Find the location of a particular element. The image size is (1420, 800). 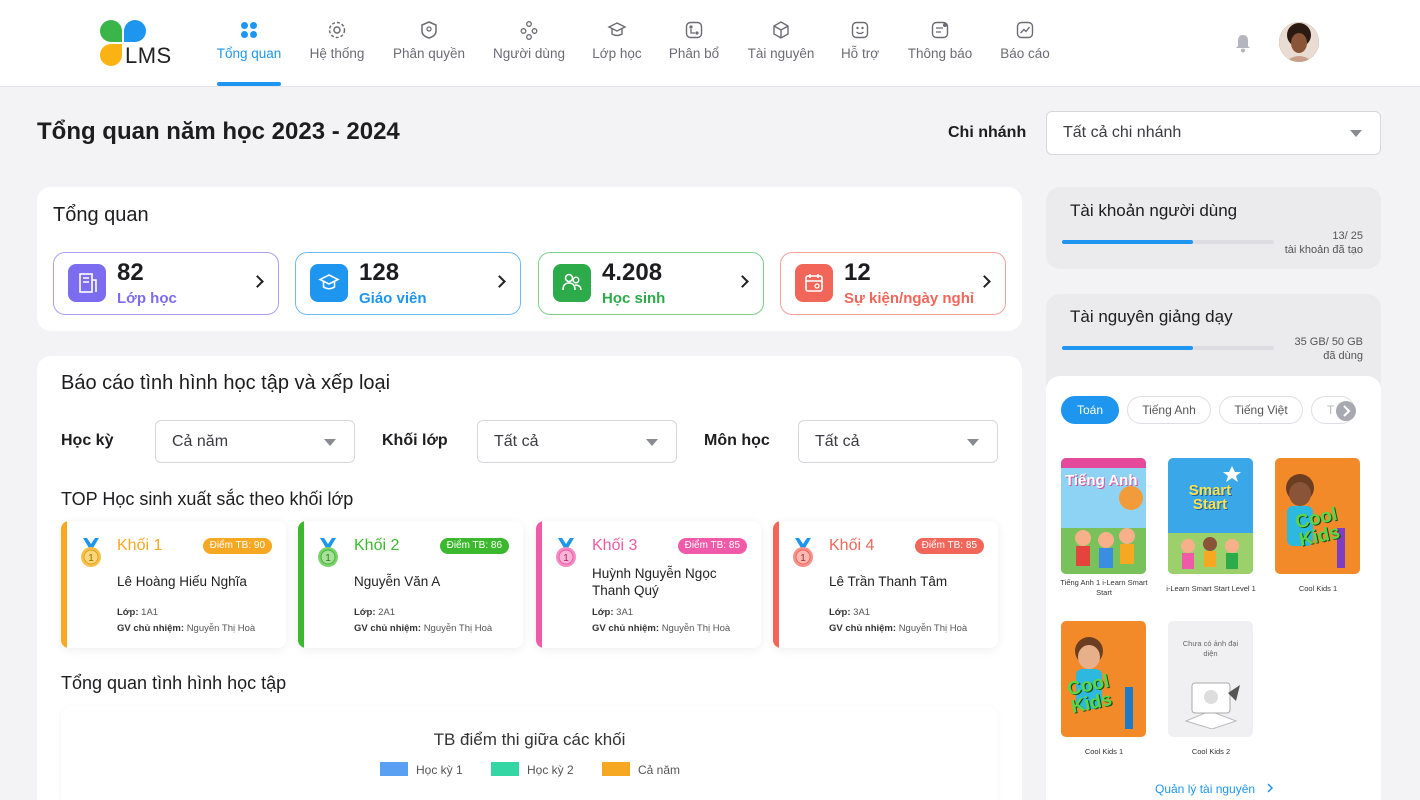

nav-label: Tổng quan is located at coordinates (249, 53).